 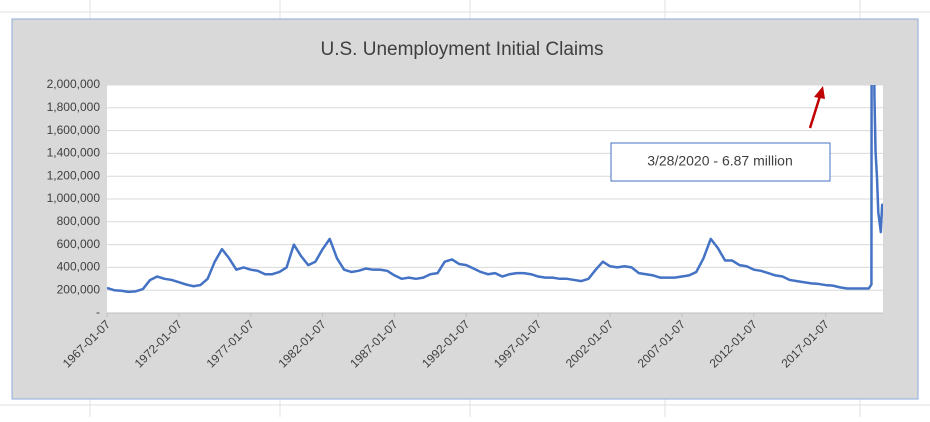 What do you see at coordinates (98, 312) in the screenshot?
I see `y-tick-label: -` at bounding box center [98, 312].